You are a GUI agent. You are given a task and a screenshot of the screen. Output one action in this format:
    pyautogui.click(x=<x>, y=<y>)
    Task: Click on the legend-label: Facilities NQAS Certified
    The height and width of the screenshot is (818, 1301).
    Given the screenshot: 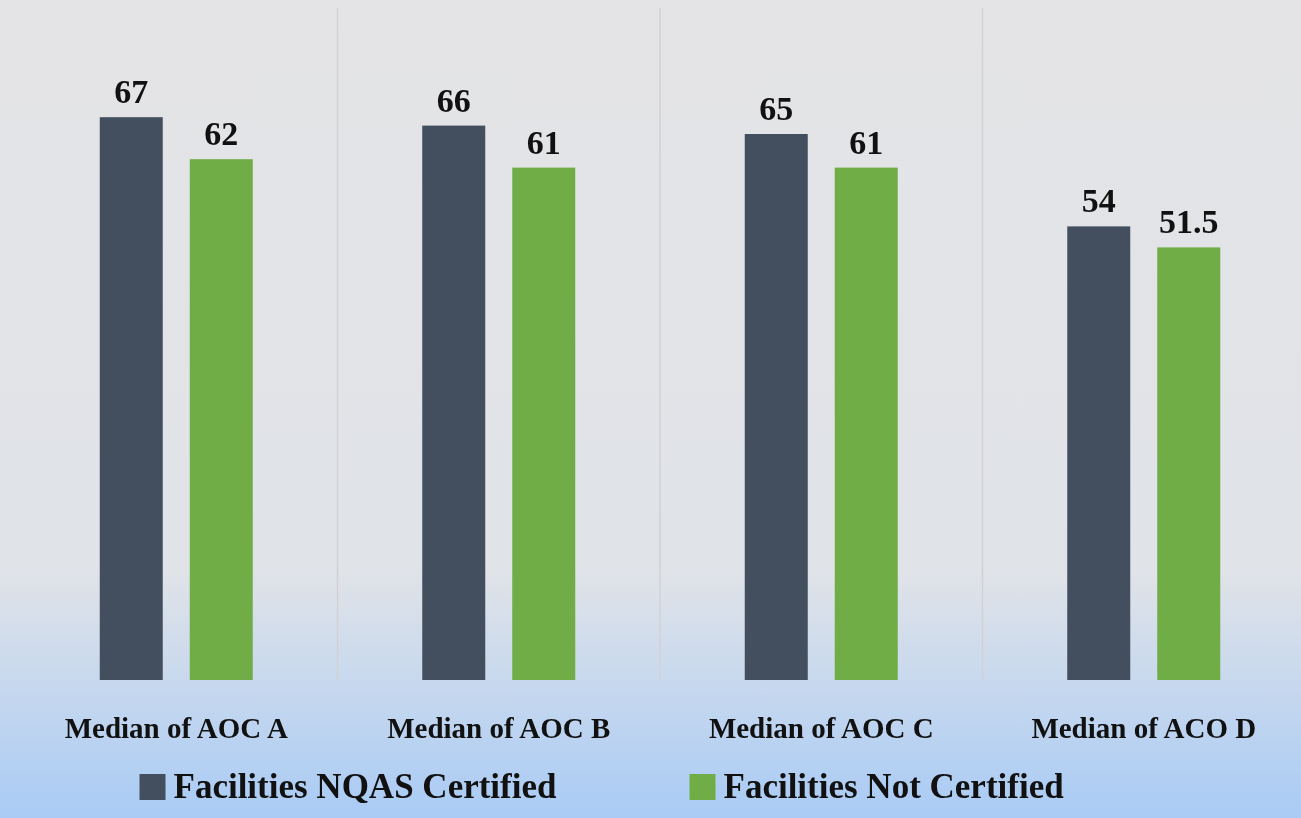 What is the action you would take?
    pyautogui.click(x=365, y=786)
    